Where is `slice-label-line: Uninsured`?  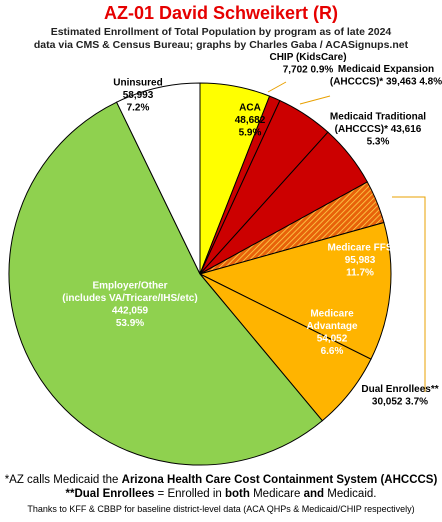 slice-label-line: Uninsured is located at coordinates (137, 83).